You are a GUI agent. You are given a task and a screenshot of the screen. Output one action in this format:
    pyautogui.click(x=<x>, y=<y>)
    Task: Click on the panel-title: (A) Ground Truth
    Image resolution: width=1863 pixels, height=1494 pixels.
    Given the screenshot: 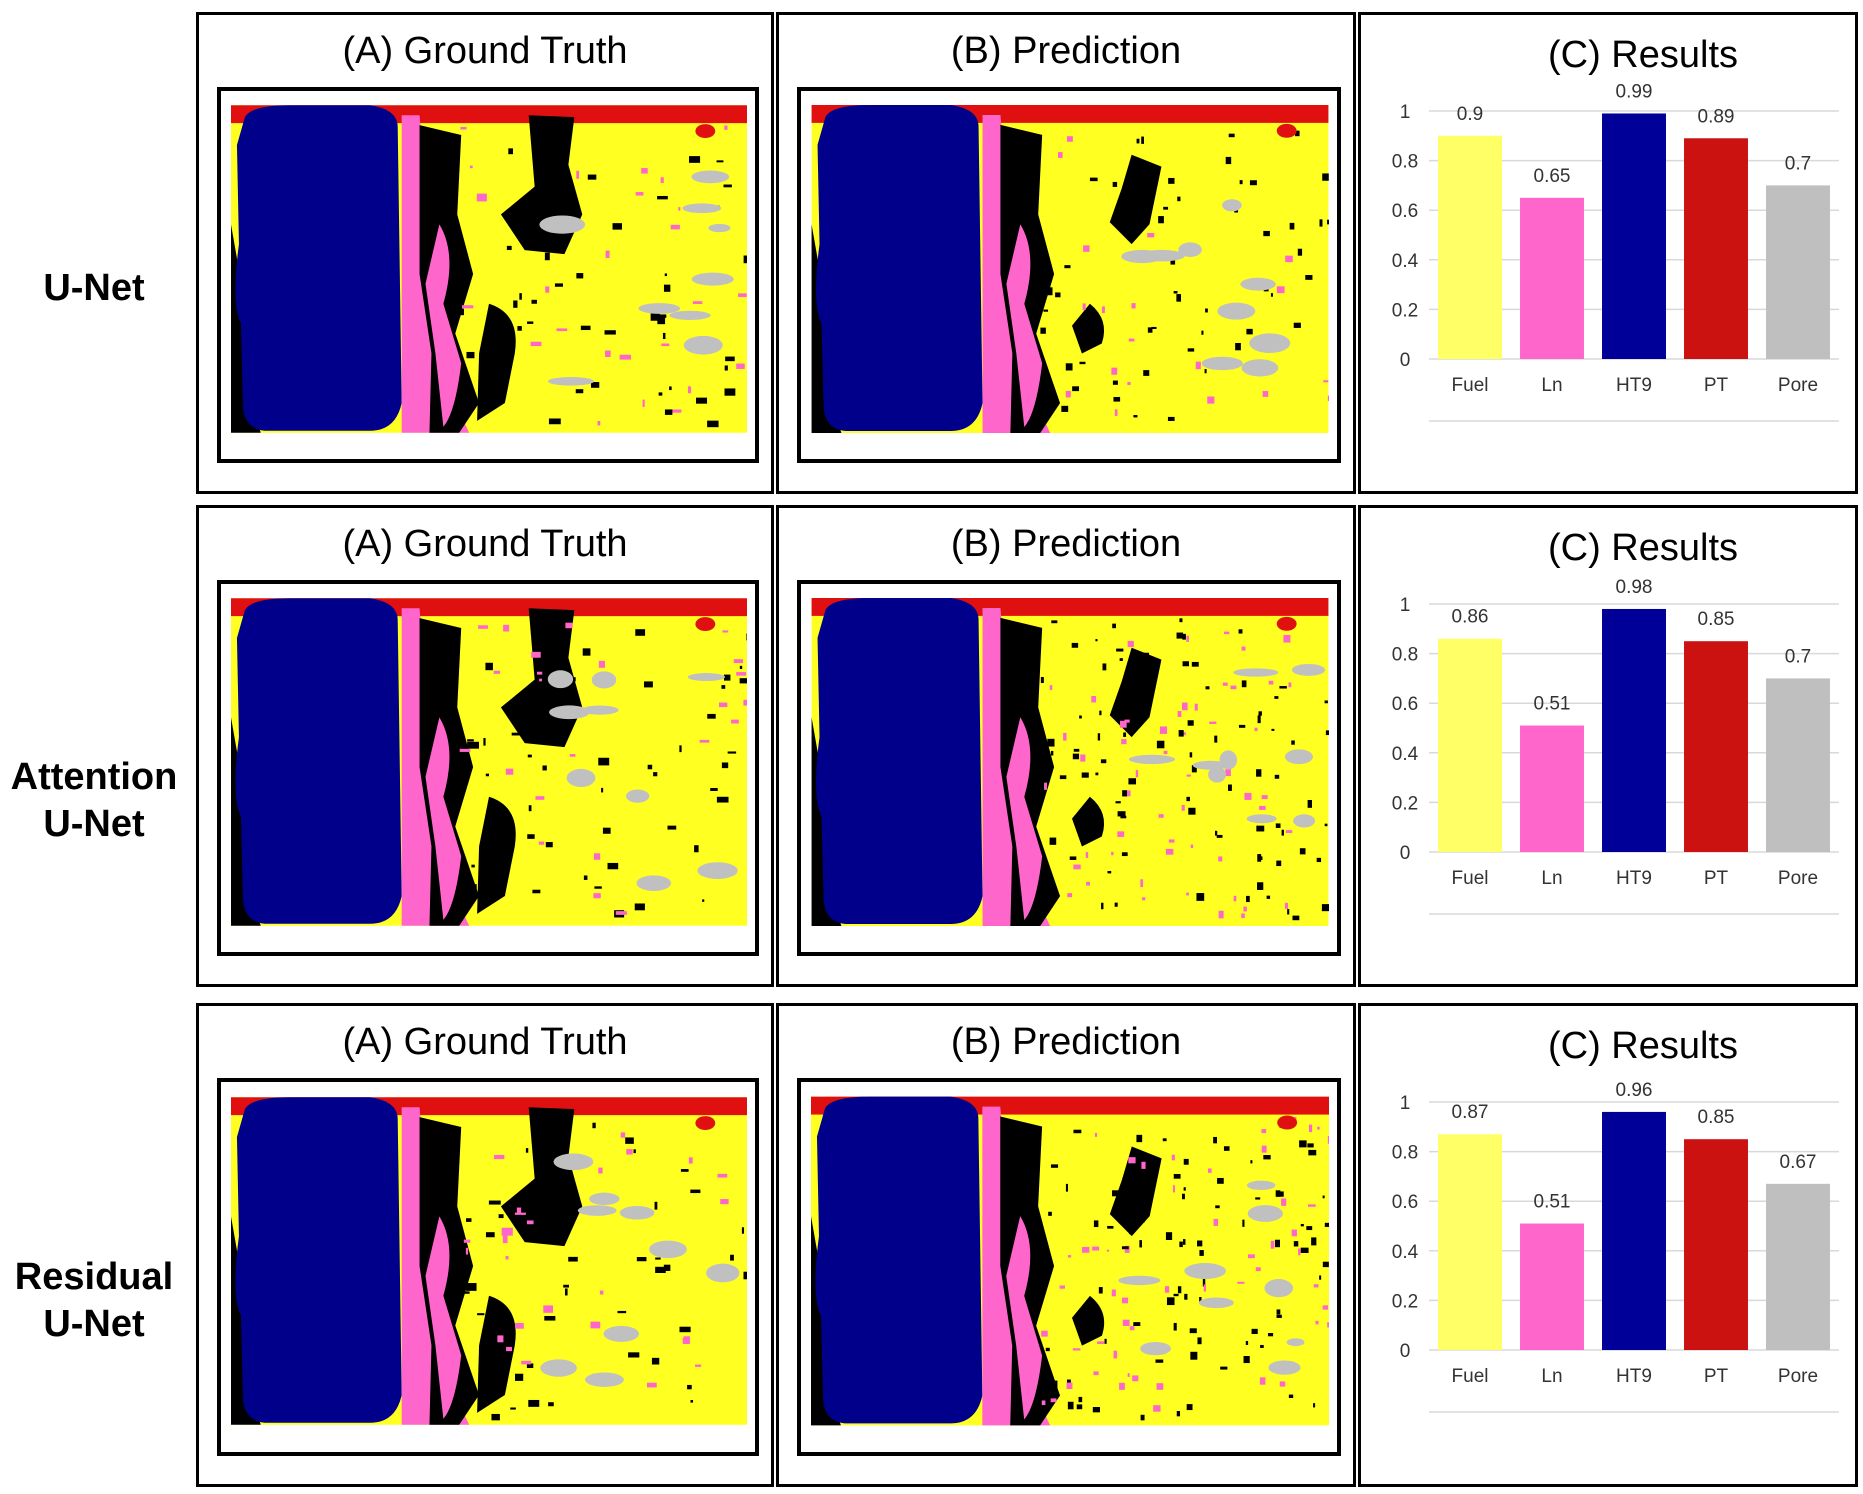 What is the action you would take?
    pyautogui.click(x=485, y=544)
    